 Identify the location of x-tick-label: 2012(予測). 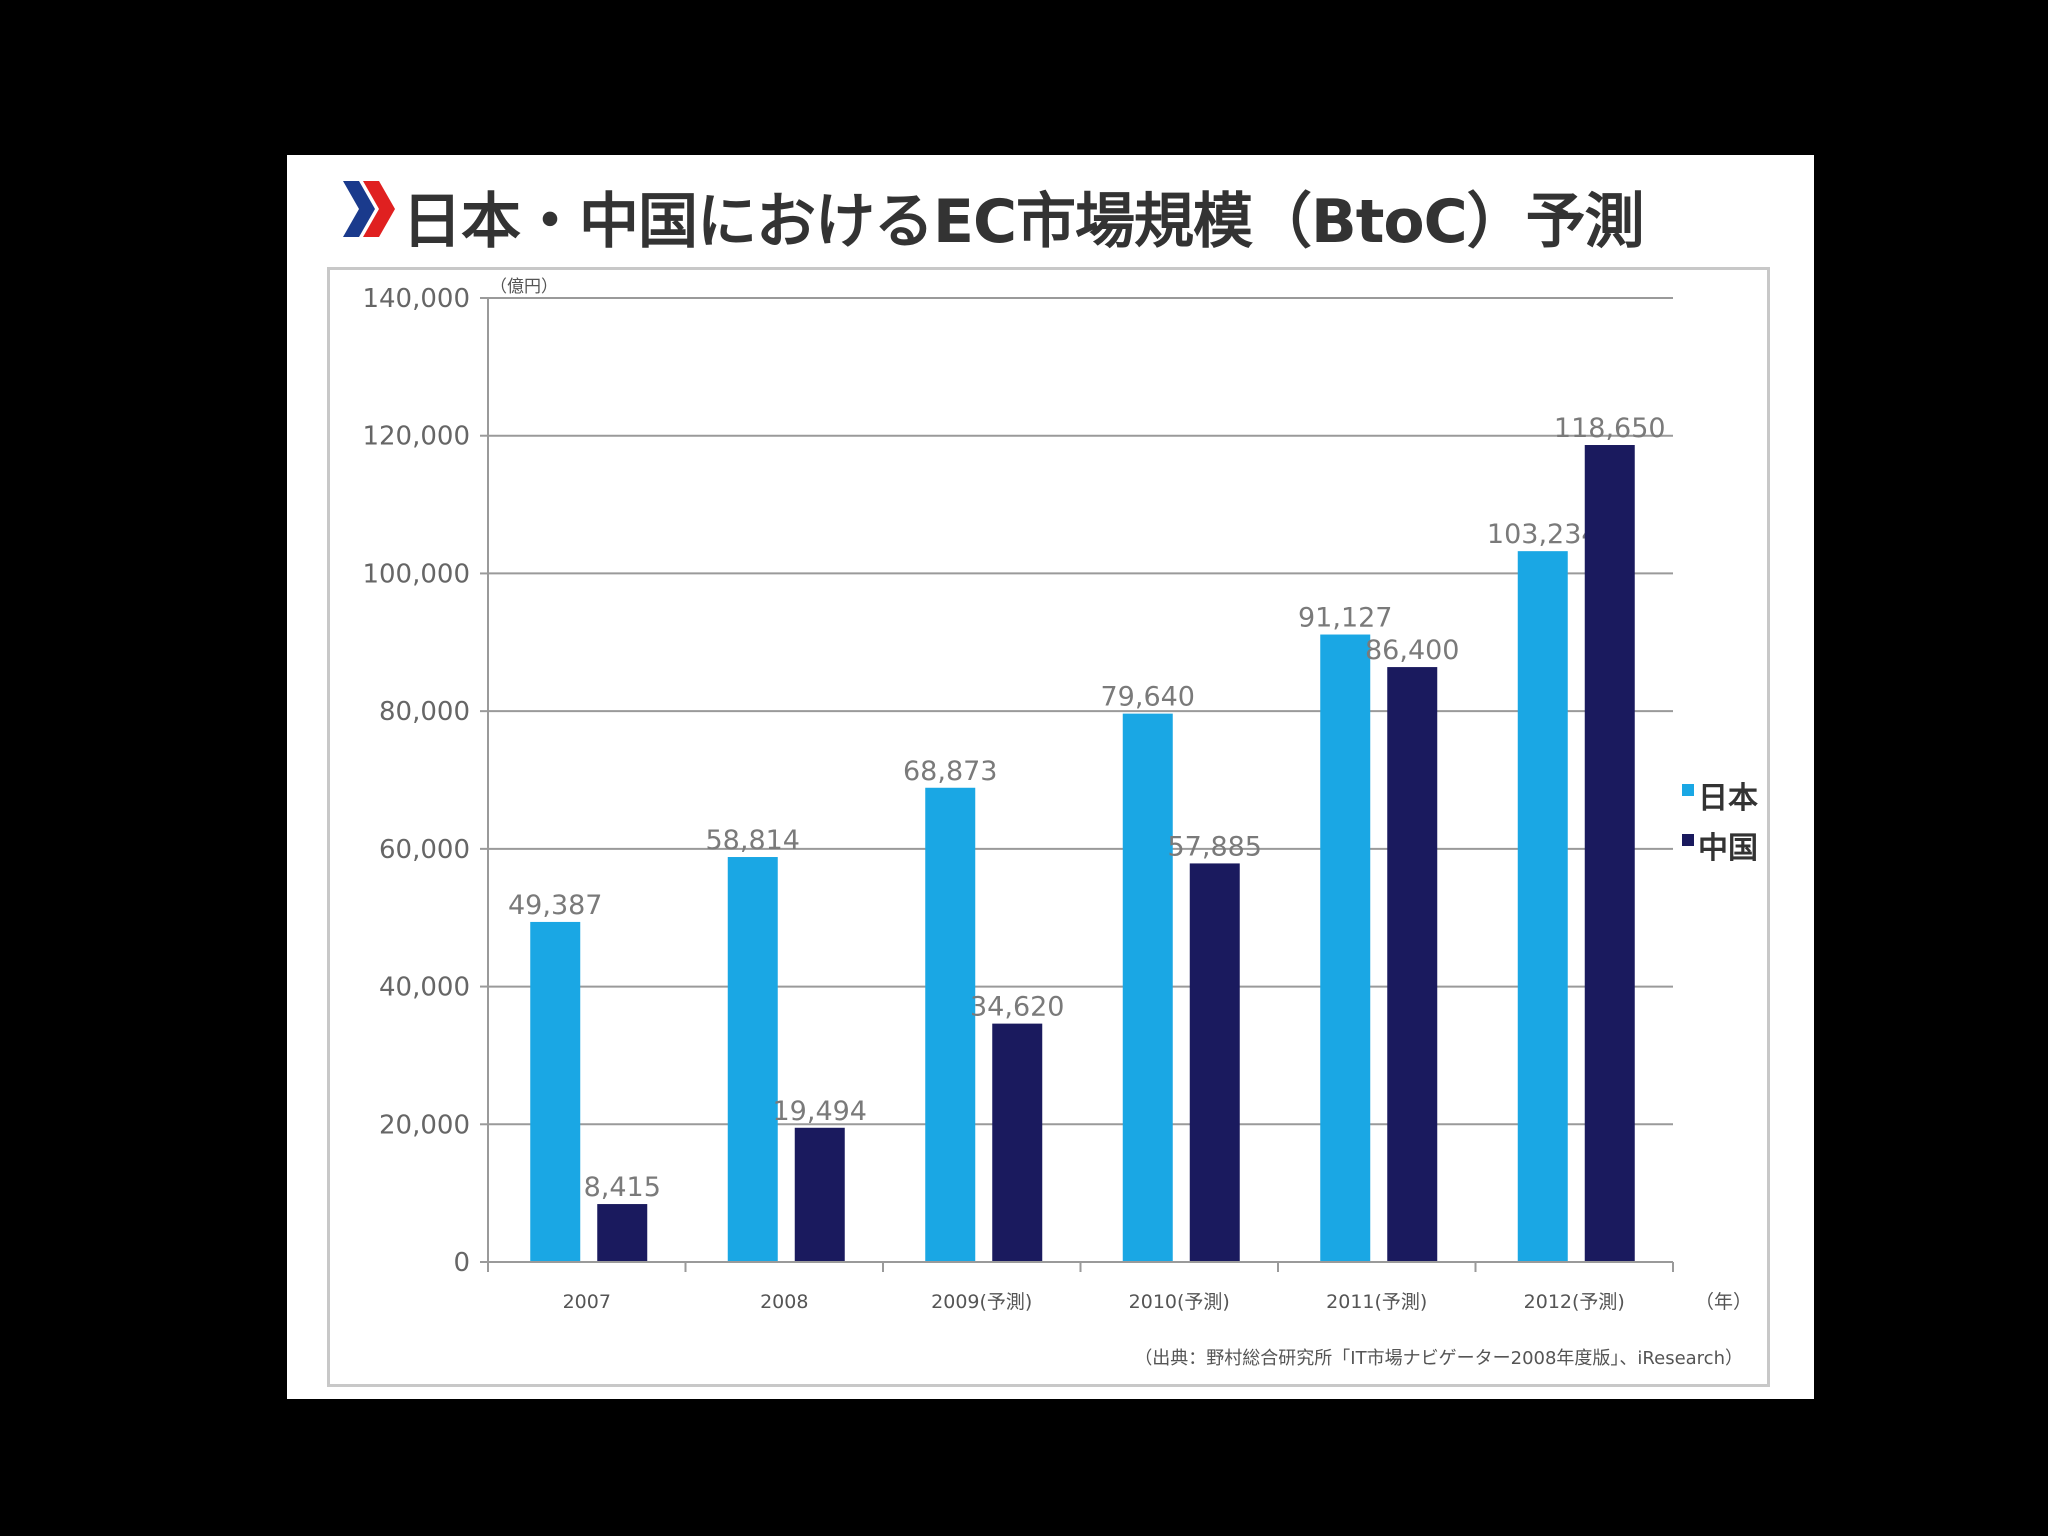
(1574, 1302).